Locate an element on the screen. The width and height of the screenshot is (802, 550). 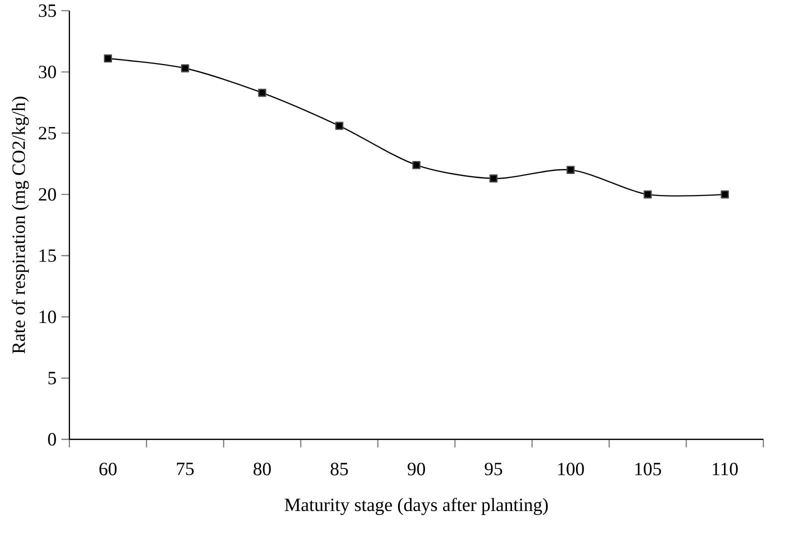
y-tick-label: 35 is located at coordinates (47, 11).